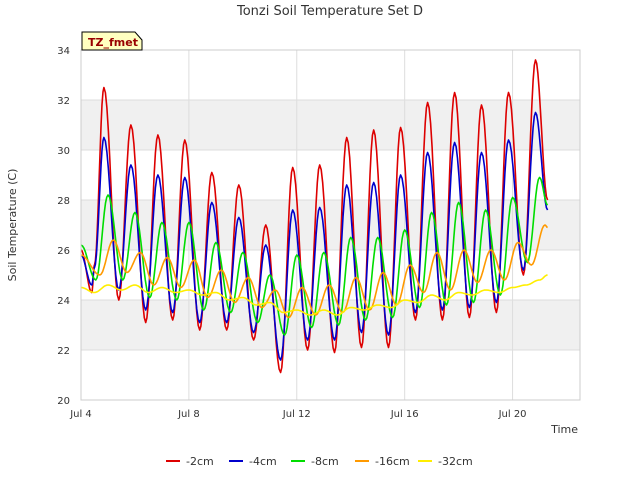  I want to click on legend-label: -16cm, so click(392, 461).